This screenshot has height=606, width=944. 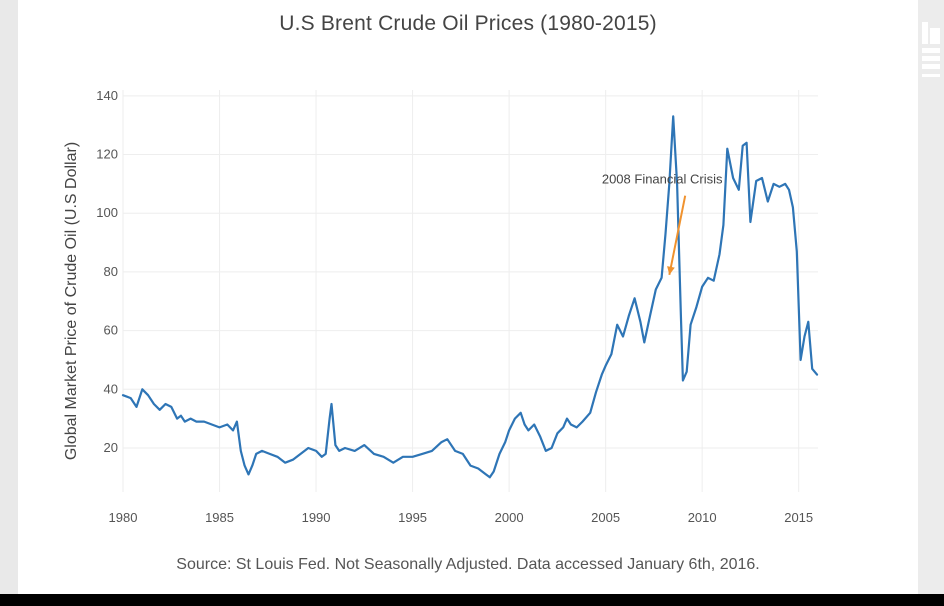 I want to click on bottom-black-bar, so click(x=472, y=600).